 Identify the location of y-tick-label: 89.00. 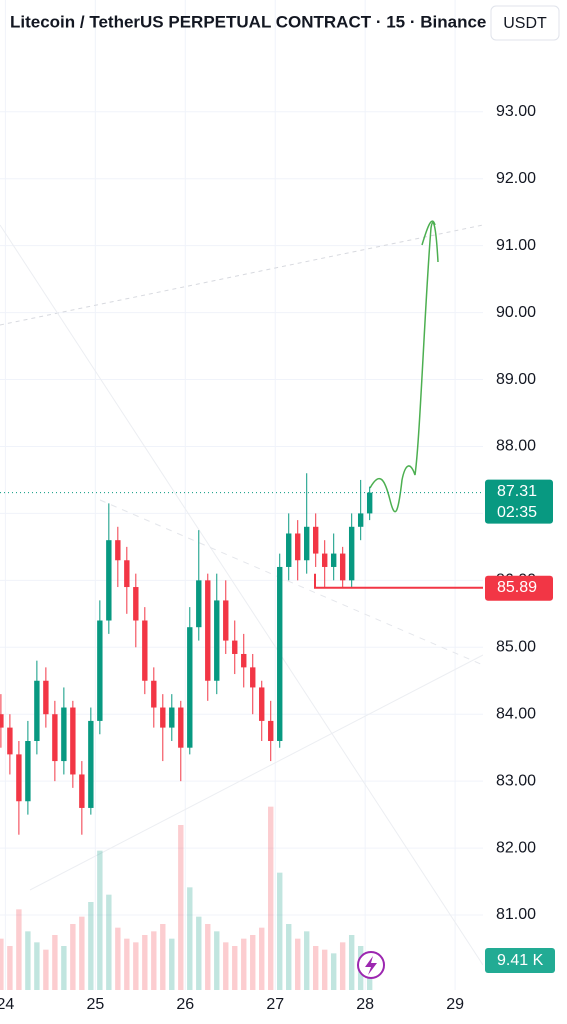
(516, 379).